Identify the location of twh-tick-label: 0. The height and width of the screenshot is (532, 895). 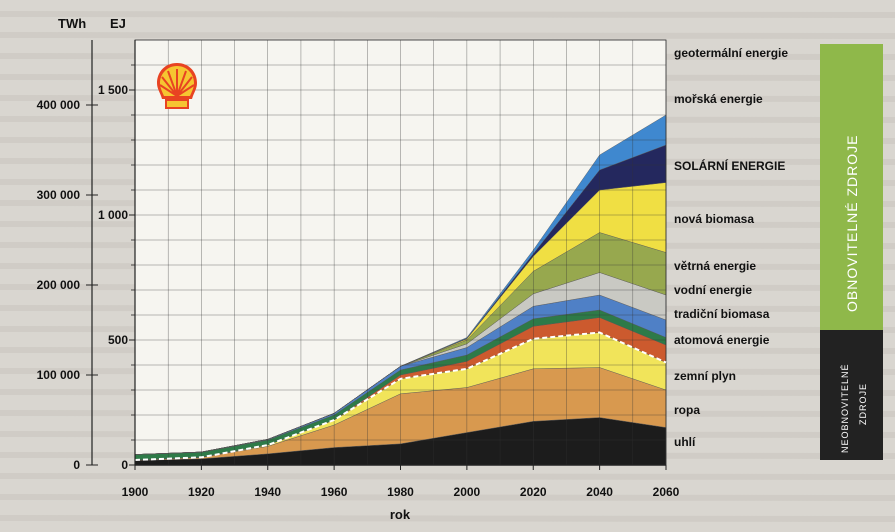
(76, 465).